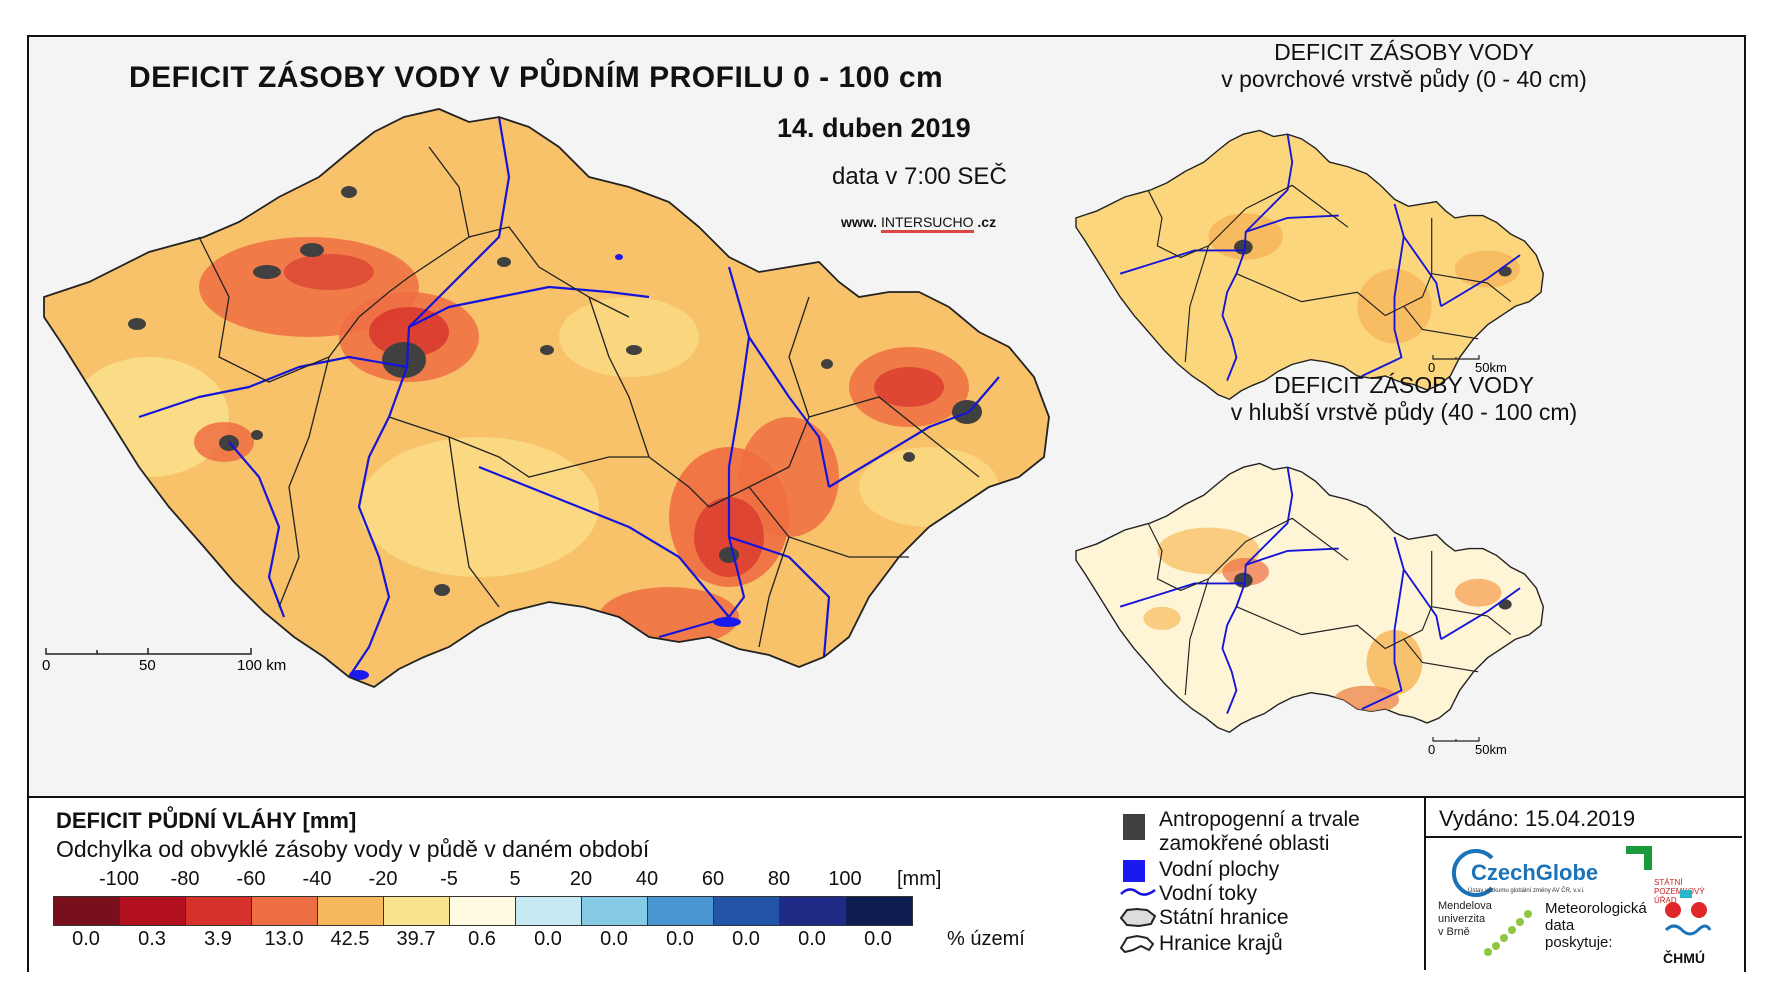 The image size is (1772, 1003). Describe the element at coordinates (46, 665) in the screenshot. I see `main-scale-label-0: 0` at that location.